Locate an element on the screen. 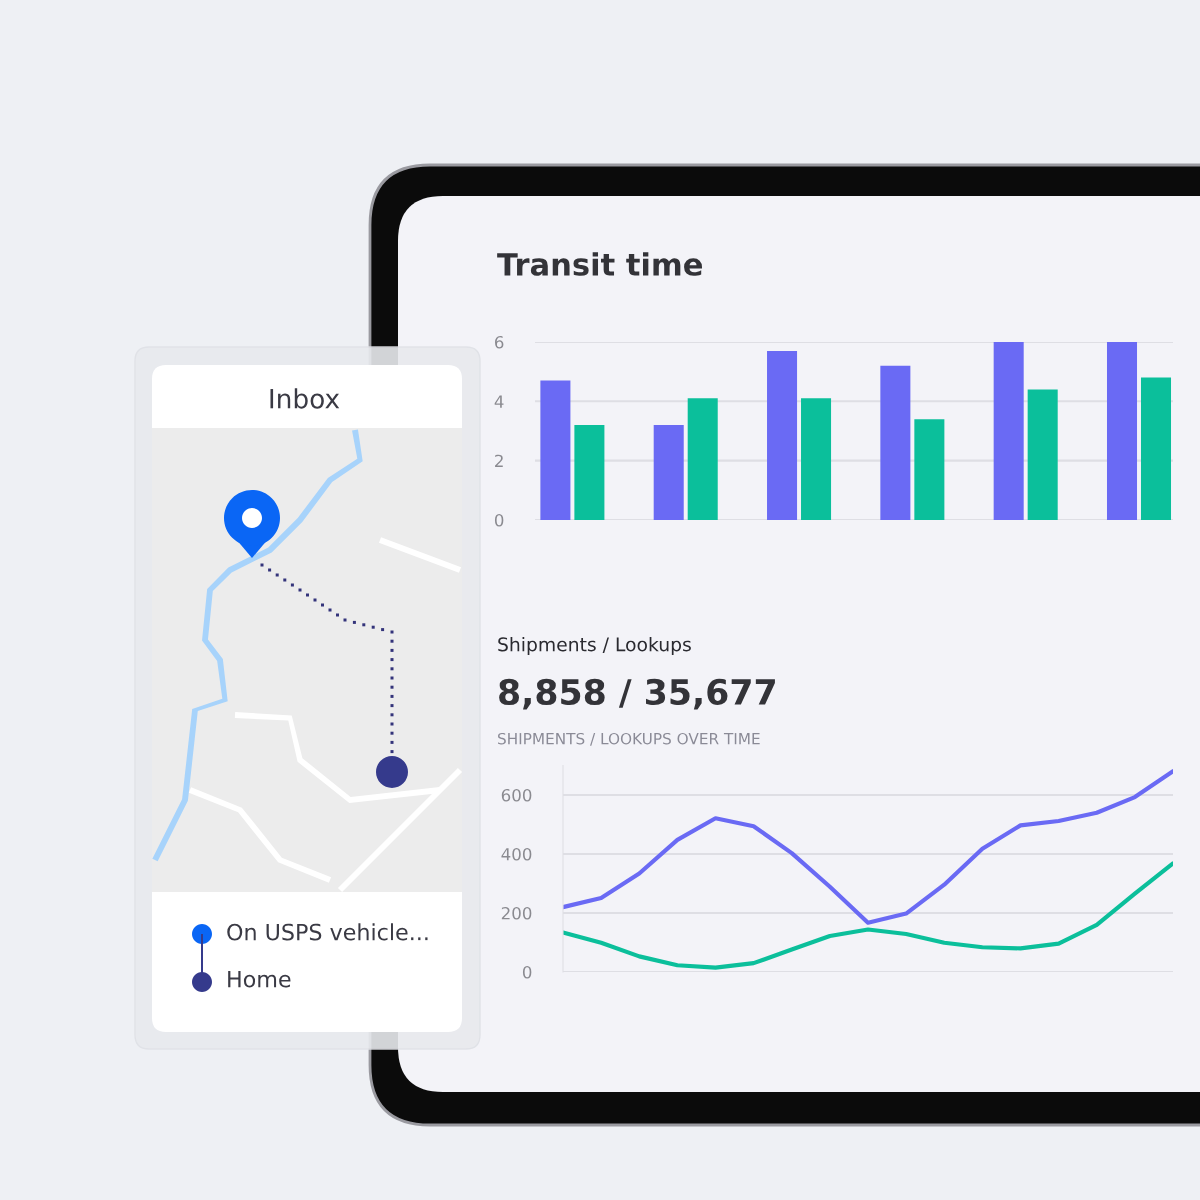 The height and width of the screenshot is (1200, 1200). y-tick-label: 600 is located at coordinates (516, 795).